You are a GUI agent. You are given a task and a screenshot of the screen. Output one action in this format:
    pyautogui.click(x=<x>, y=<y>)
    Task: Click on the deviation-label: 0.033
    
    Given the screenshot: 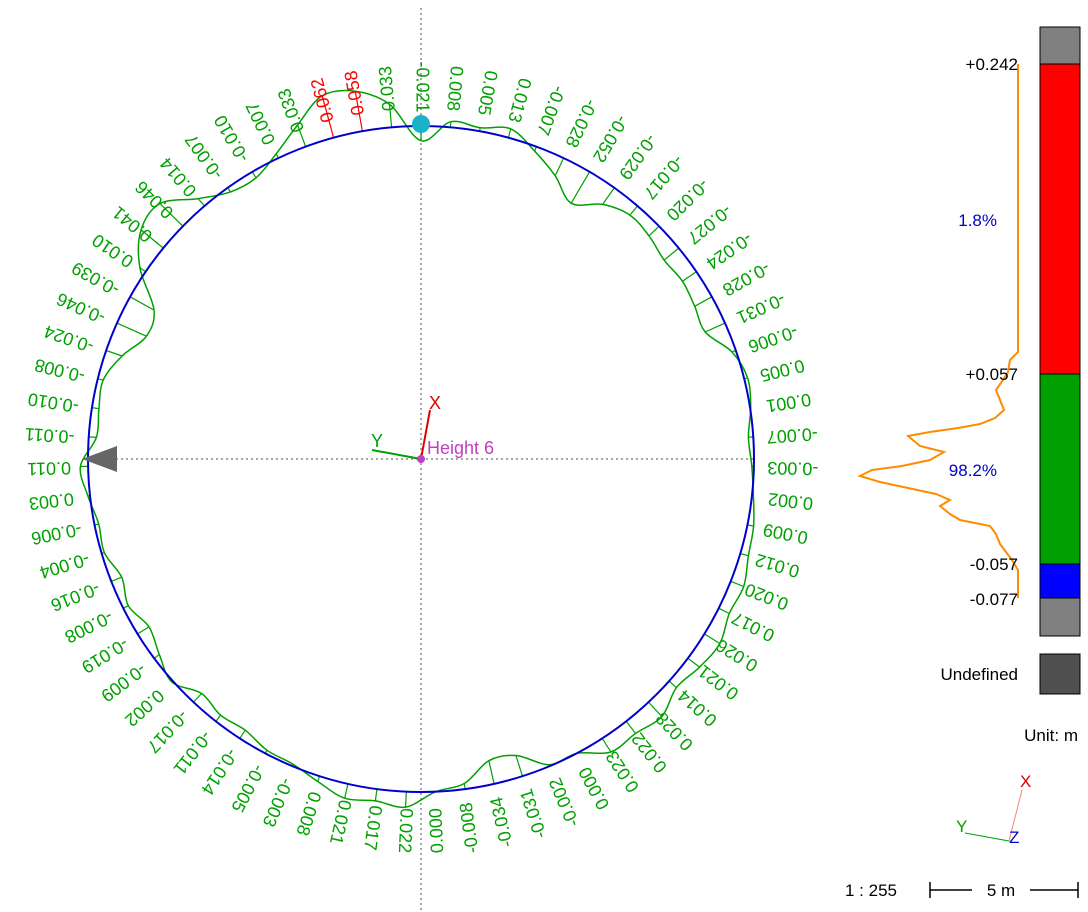 What is the action you would take?
    pyautogui.click(x=387, y=88)
    